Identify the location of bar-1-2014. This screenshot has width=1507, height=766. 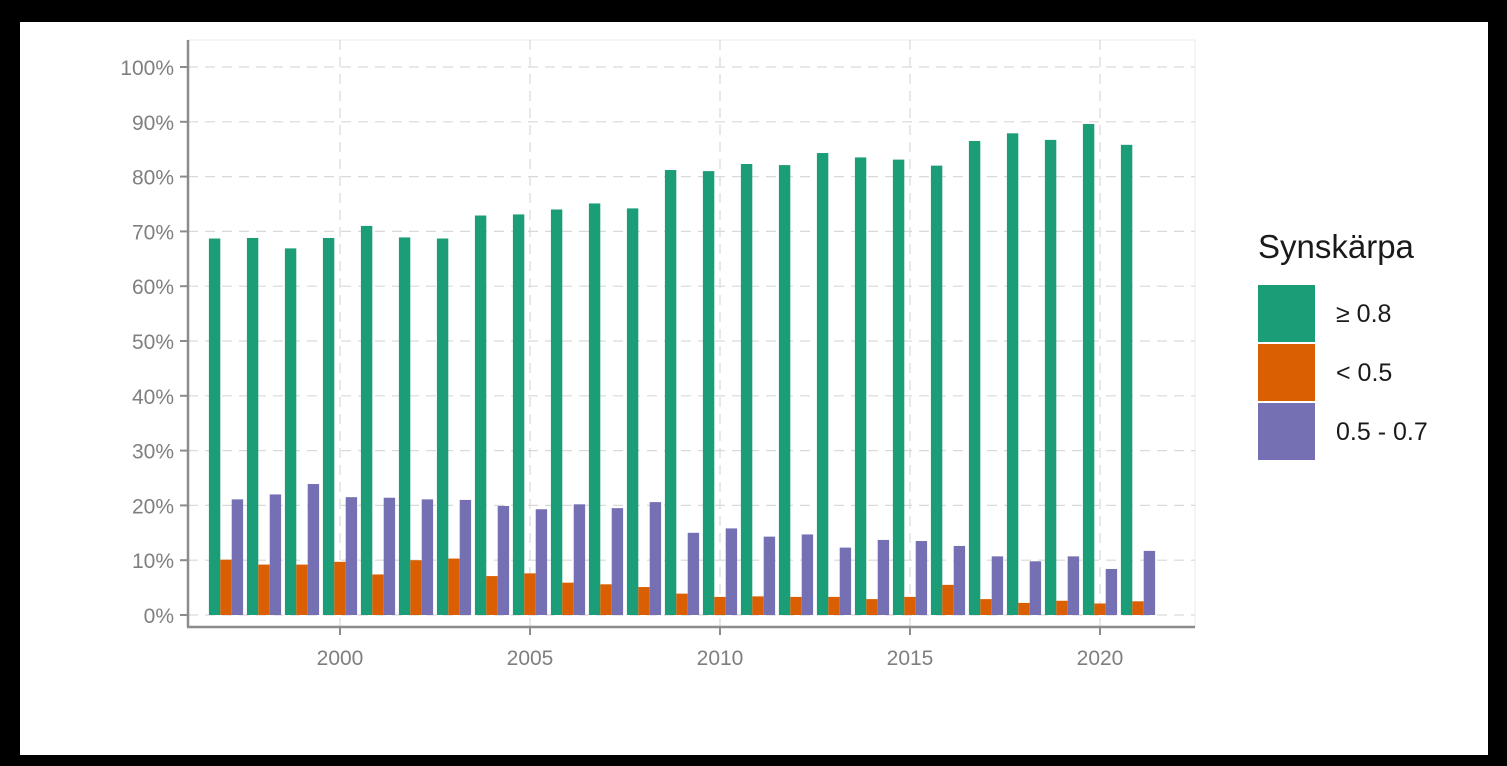
(872, 607).